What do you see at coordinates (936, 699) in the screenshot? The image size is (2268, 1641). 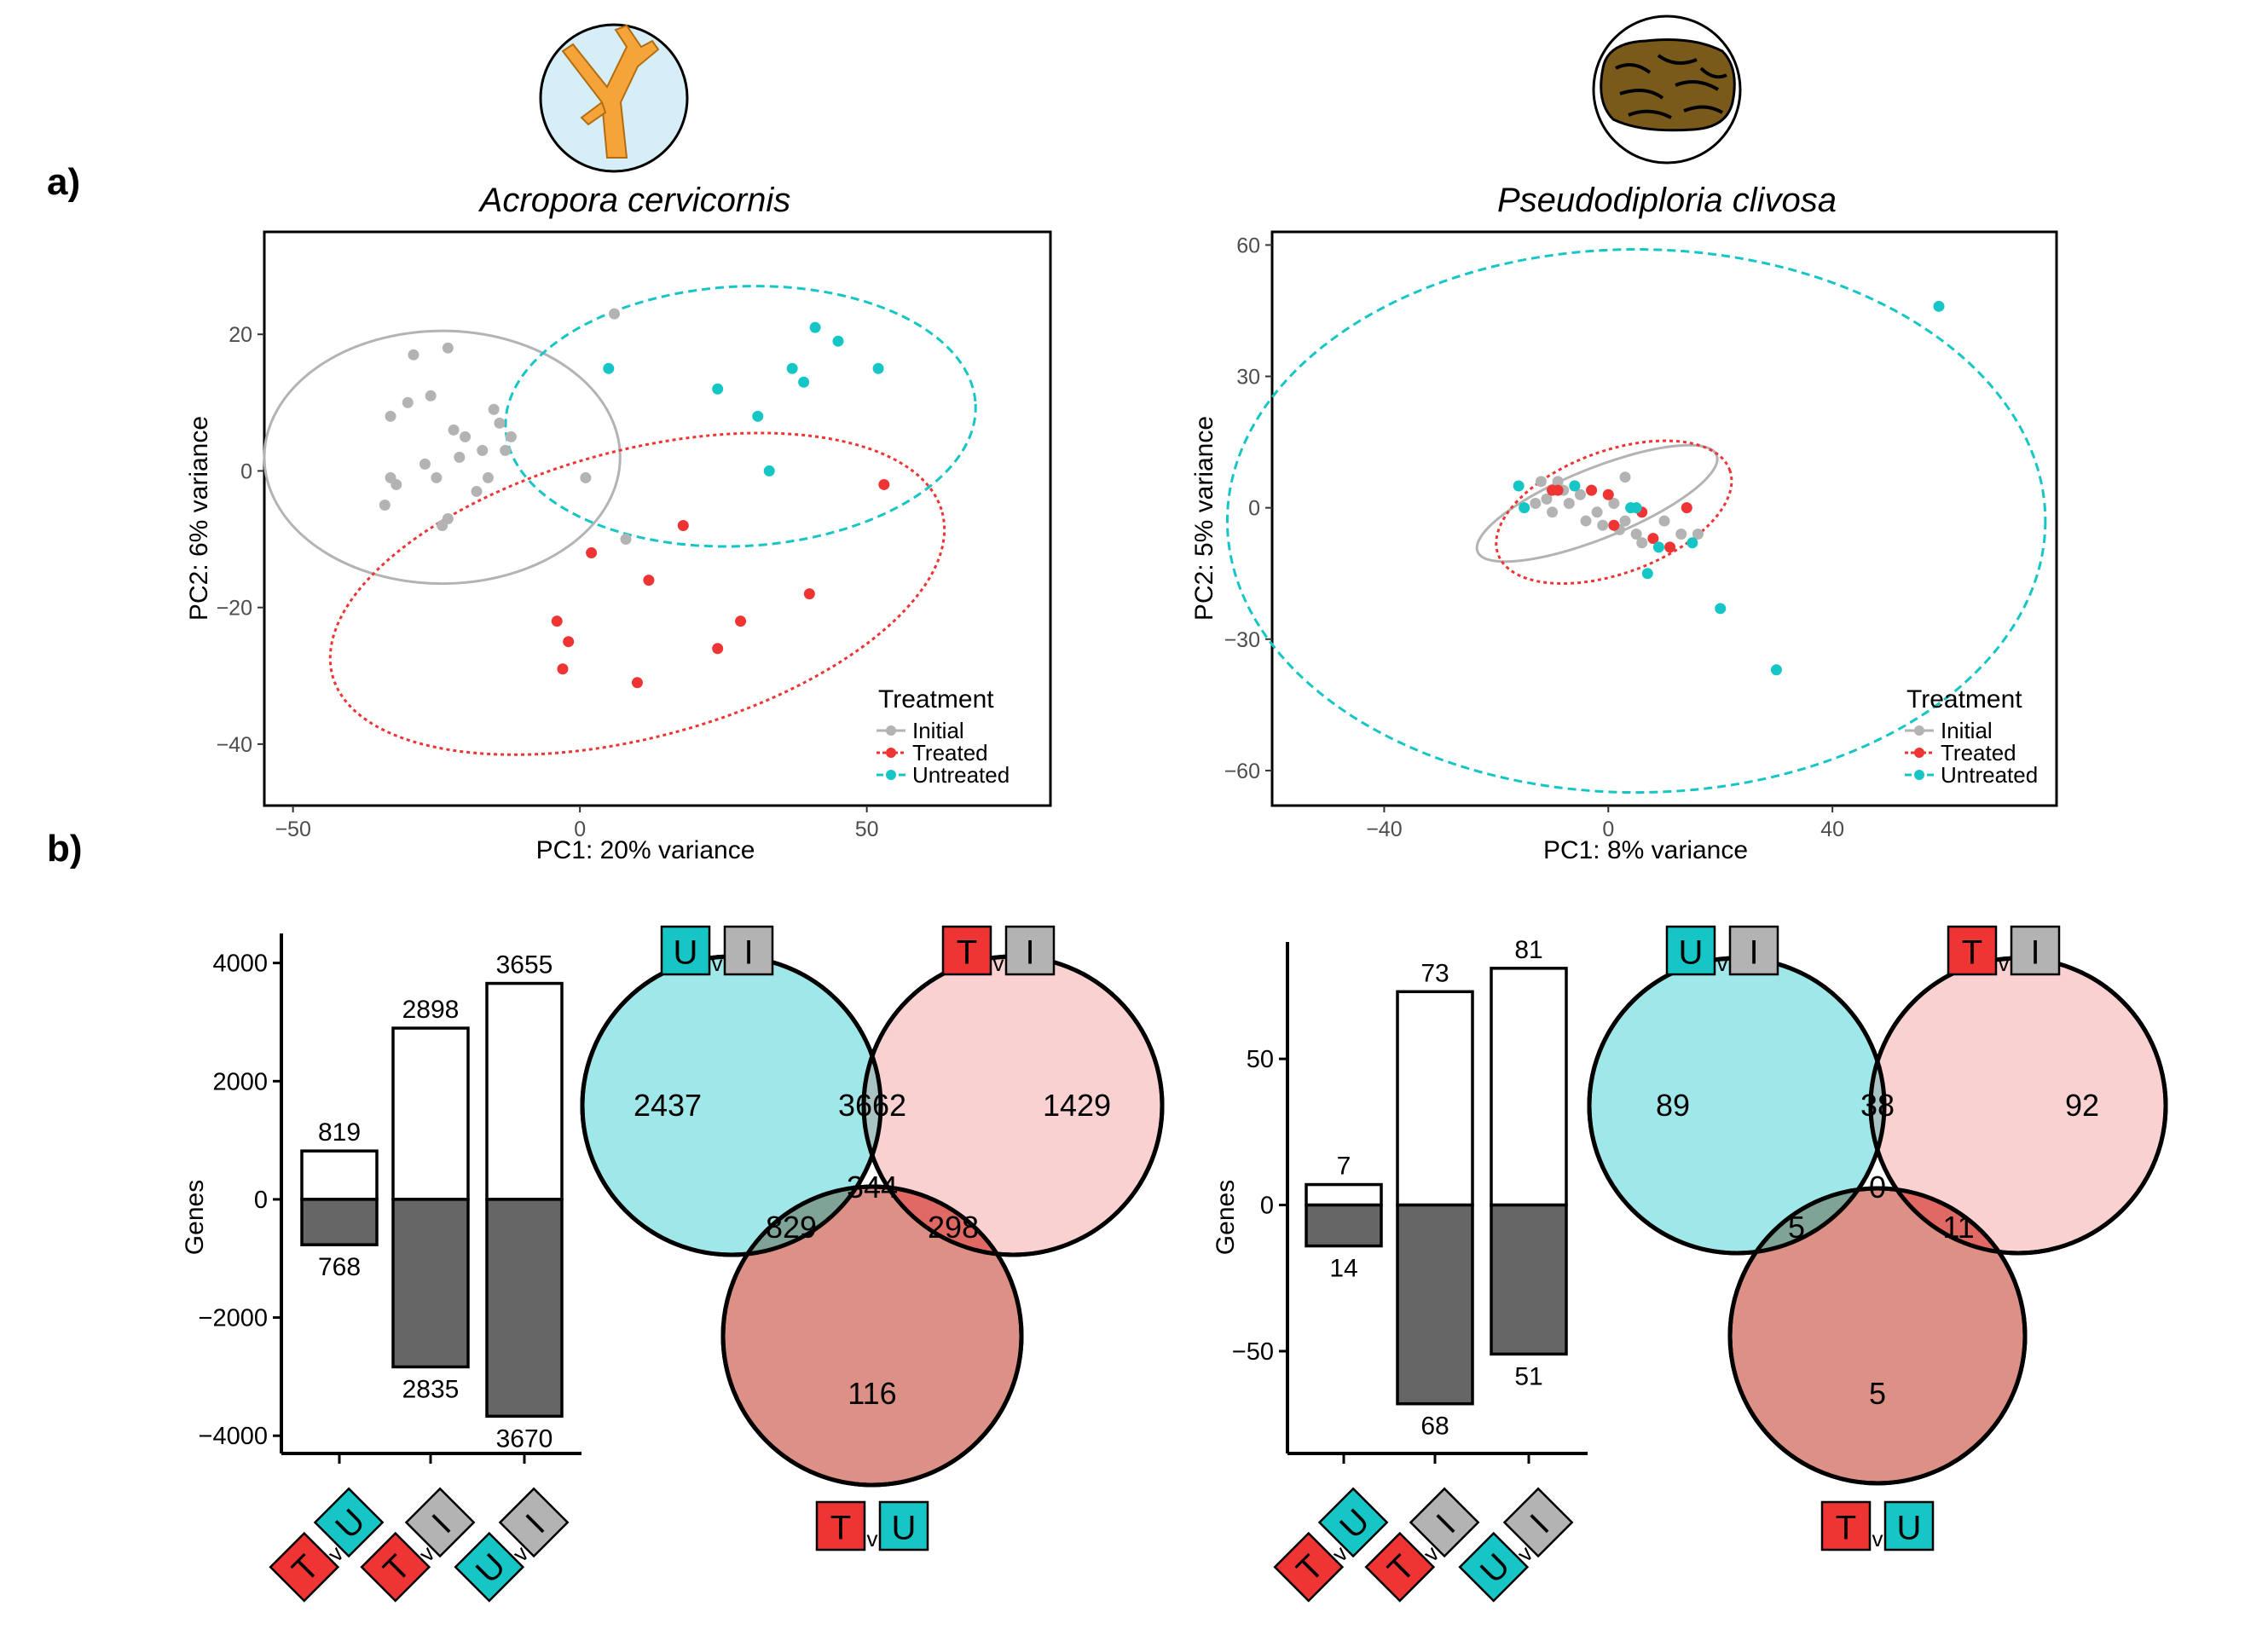 I see `legend-title: Treatment` at bounding box center [936, 699].